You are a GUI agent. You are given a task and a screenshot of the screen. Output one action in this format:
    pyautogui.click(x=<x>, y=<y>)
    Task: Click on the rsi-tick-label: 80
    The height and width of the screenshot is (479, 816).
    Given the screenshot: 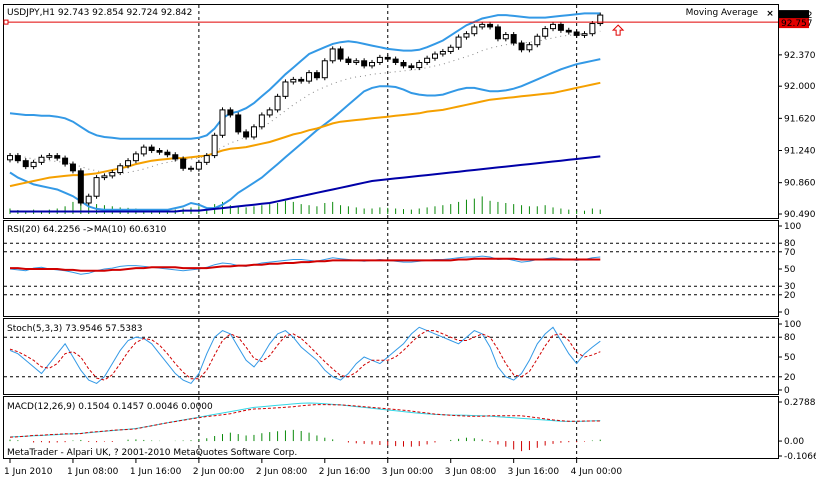 What is the action you would take?
    pyautogui.click(x=790, y=244)
    